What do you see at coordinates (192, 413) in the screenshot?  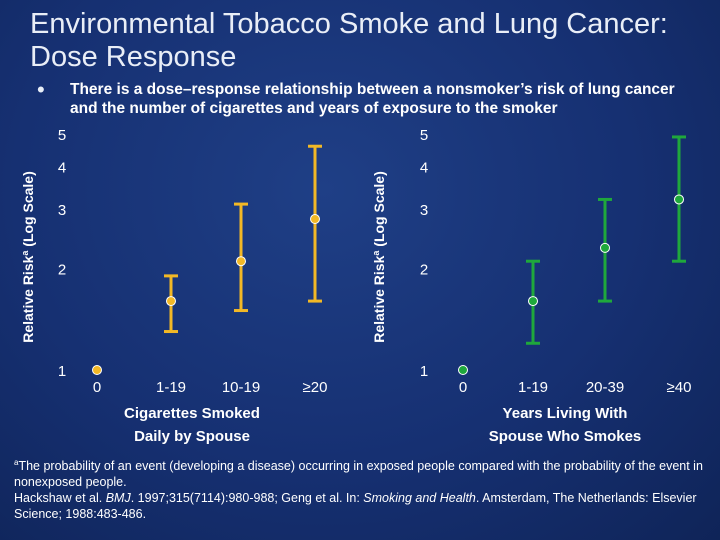 I see `x-axis-label-line1: Cigarettes Smoked` at bounding box center [192, 413].